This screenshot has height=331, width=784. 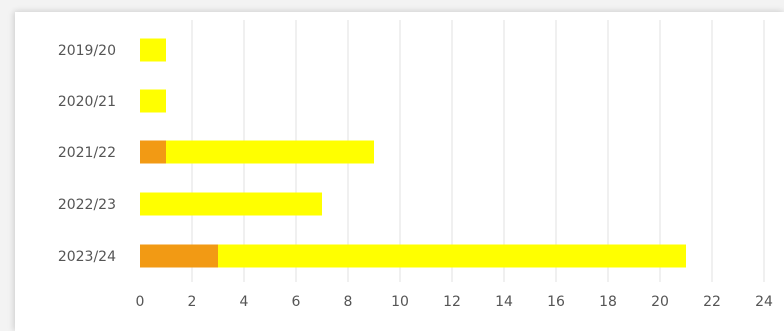 I want to click on y-category-label: 2020/21, so click(x=87, y=102).